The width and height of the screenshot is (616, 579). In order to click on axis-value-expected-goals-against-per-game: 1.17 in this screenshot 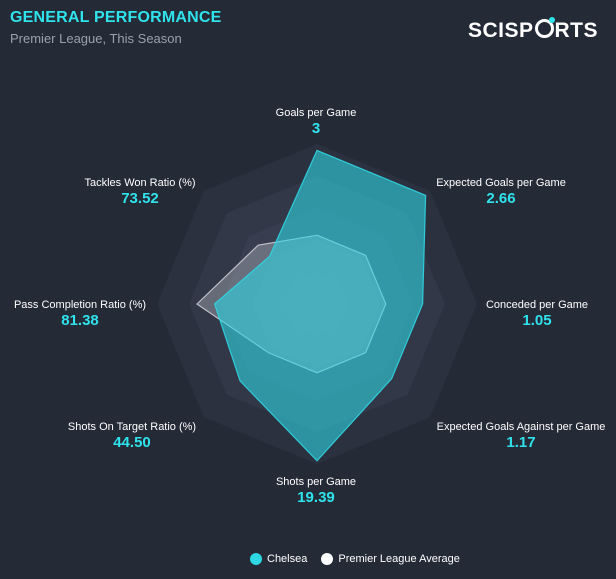, I will do `click(520, 442)`.